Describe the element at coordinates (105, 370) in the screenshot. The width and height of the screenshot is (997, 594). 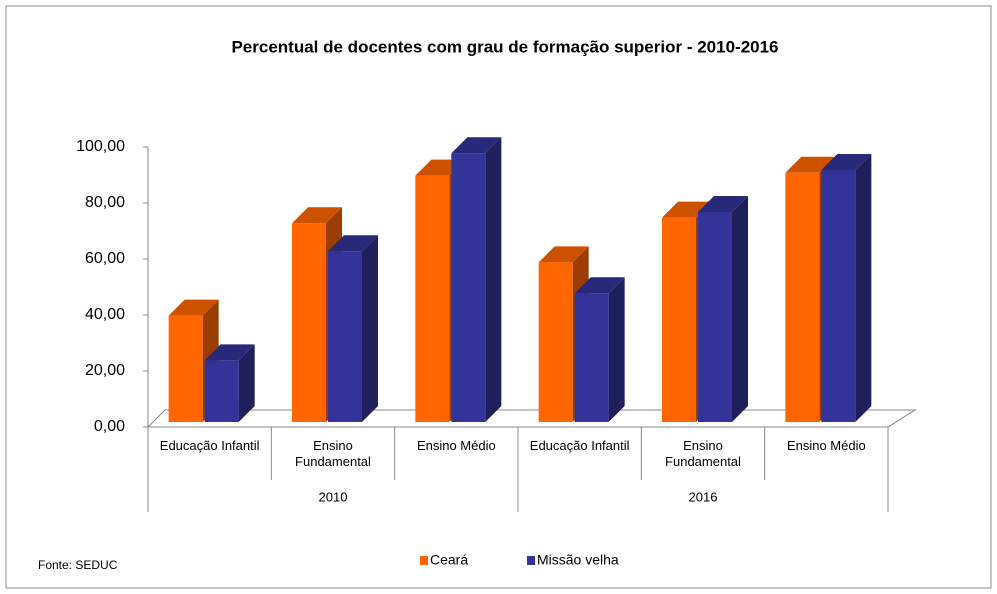
I see `y-tick-label: 20,00` at that location.